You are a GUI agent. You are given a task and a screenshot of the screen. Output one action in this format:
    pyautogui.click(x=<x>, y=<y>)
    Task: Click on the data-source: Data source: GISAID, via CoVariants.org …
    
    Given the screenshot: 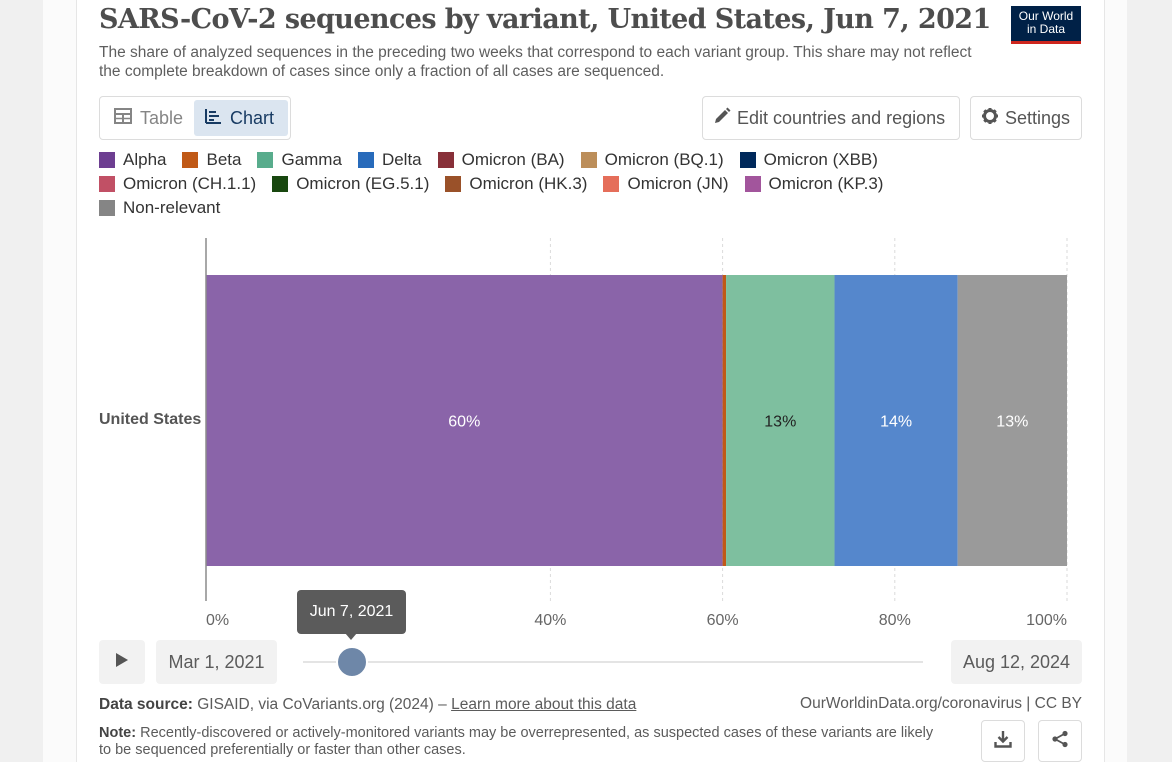 What is the action you would take?
    pyautogui.click(x=367, y=705)
    